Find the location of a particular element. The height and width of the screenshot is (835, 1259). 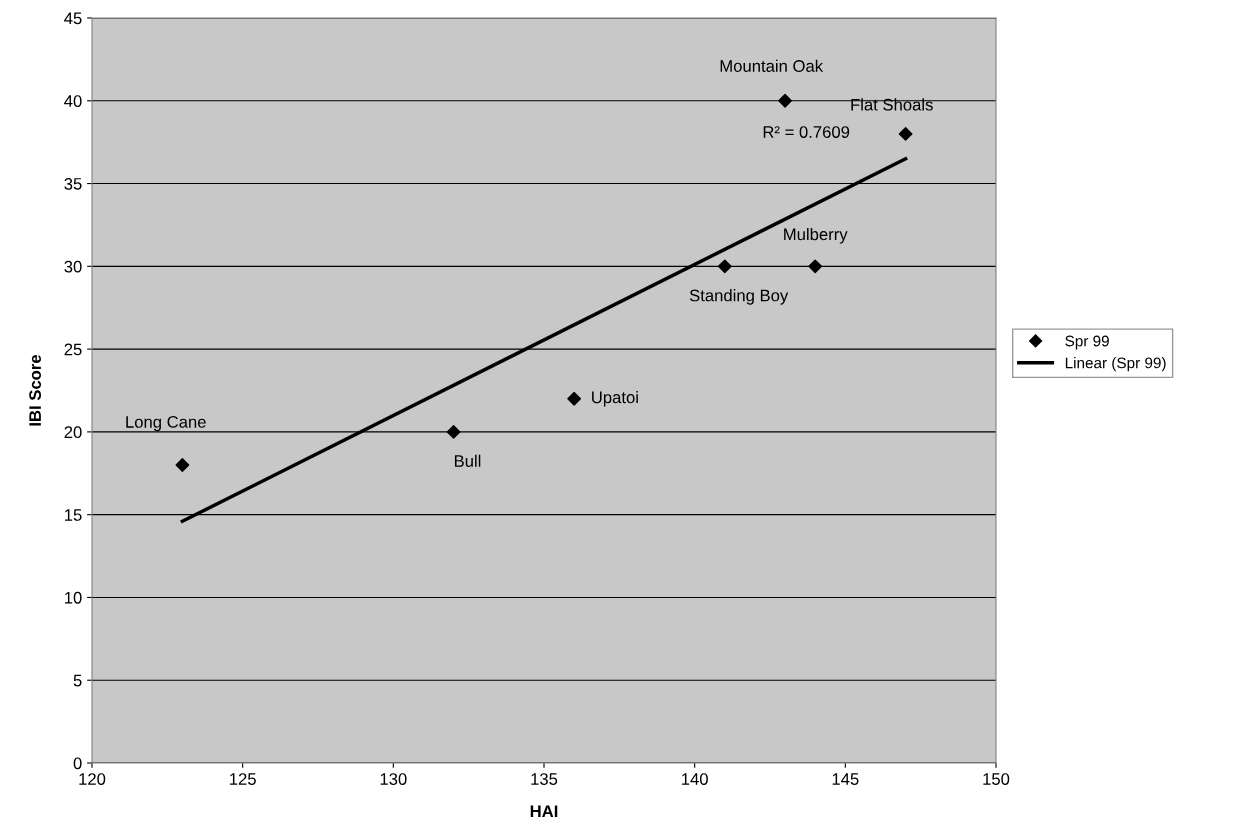

x-tick-label: 135 is located at coordinates (544, 779).